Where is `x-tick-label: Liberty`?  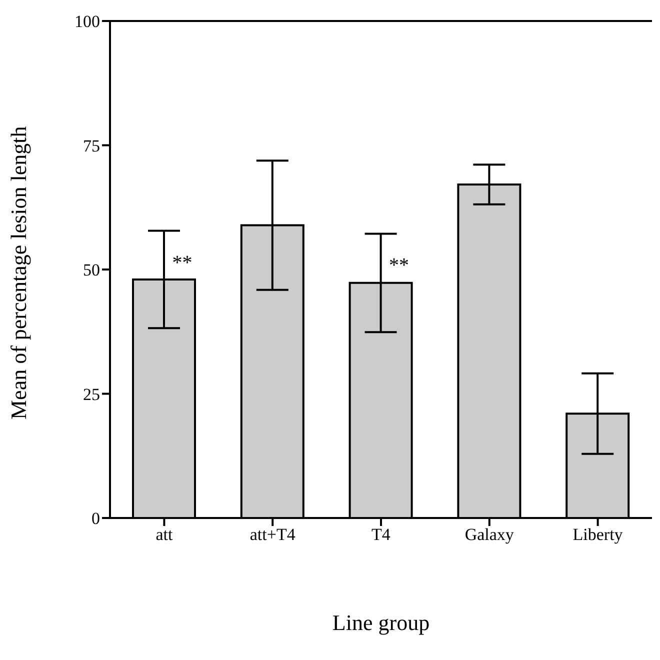 x-tick-label: Liberty is located at coordinates (598, 534).